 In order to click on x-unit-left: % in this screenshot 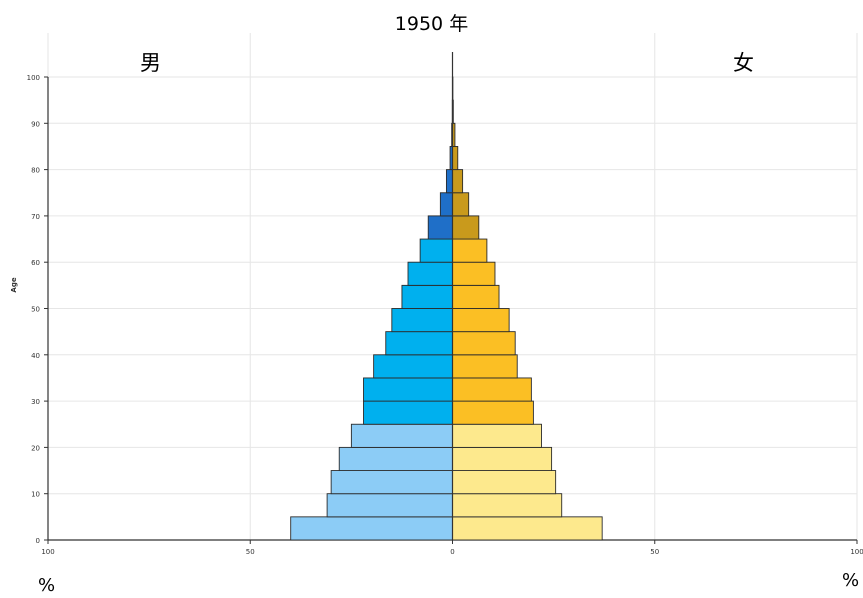, I will do `click(47, 585)`.